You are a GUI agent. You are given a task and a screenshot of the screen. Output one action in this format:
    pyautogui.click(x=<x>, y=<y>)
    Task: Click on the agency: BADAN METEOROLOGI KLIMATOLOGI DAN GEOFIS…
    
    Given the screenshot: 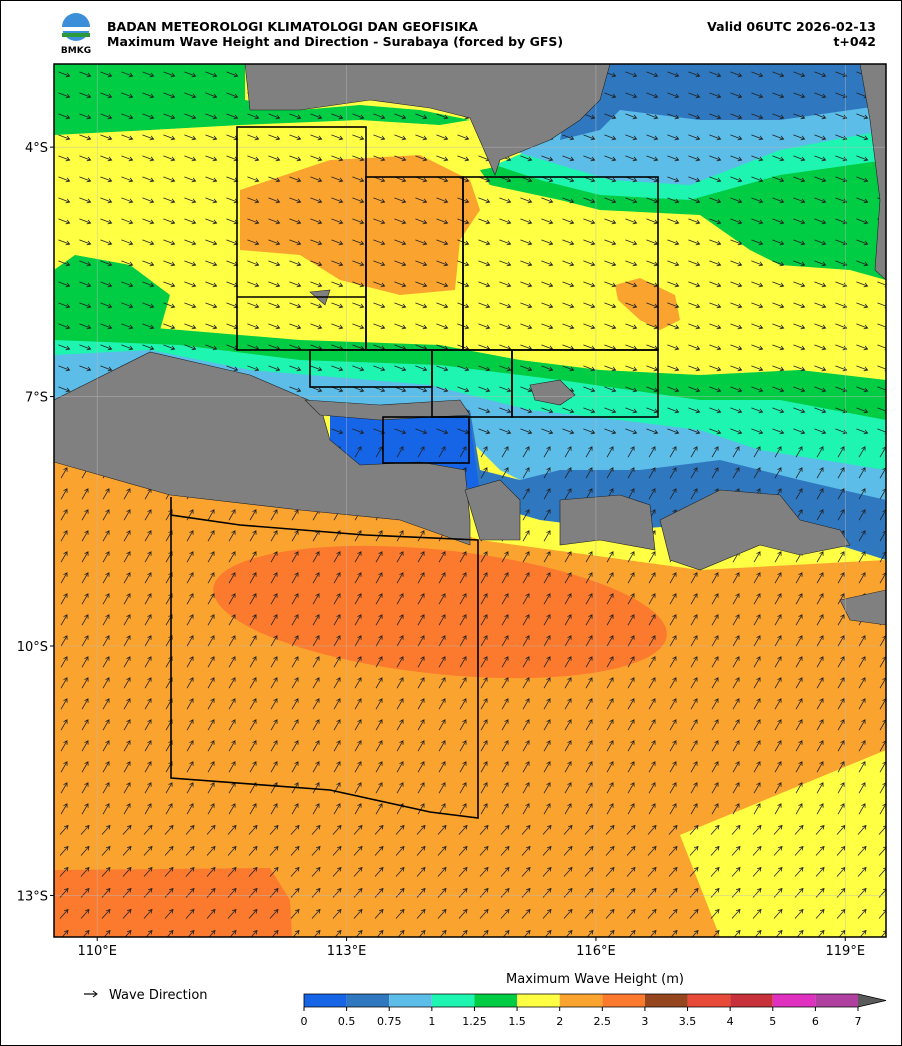 What is the action you would take?
    pyautogui.click(x=292, y=26)
    